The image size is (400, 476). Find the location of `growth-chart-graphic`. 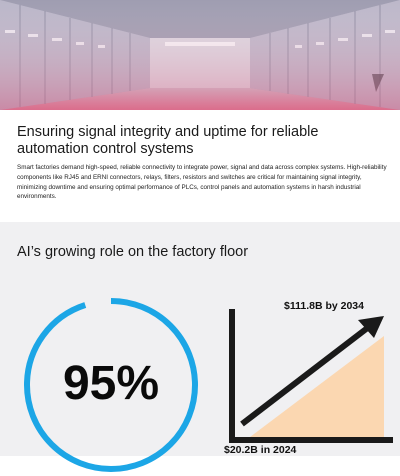

growth-chart-graphic is located at coordinates (311, 376).